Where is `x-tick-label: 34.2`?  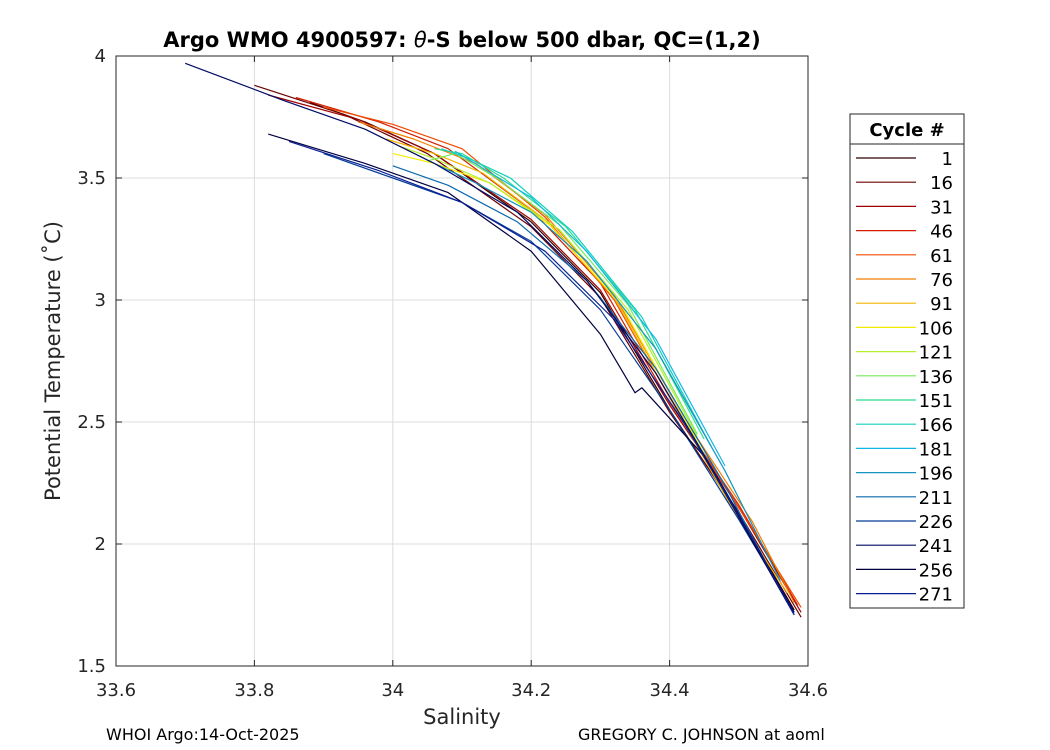
x-tick-label: 34.2 is located at coordinates (531, 690).